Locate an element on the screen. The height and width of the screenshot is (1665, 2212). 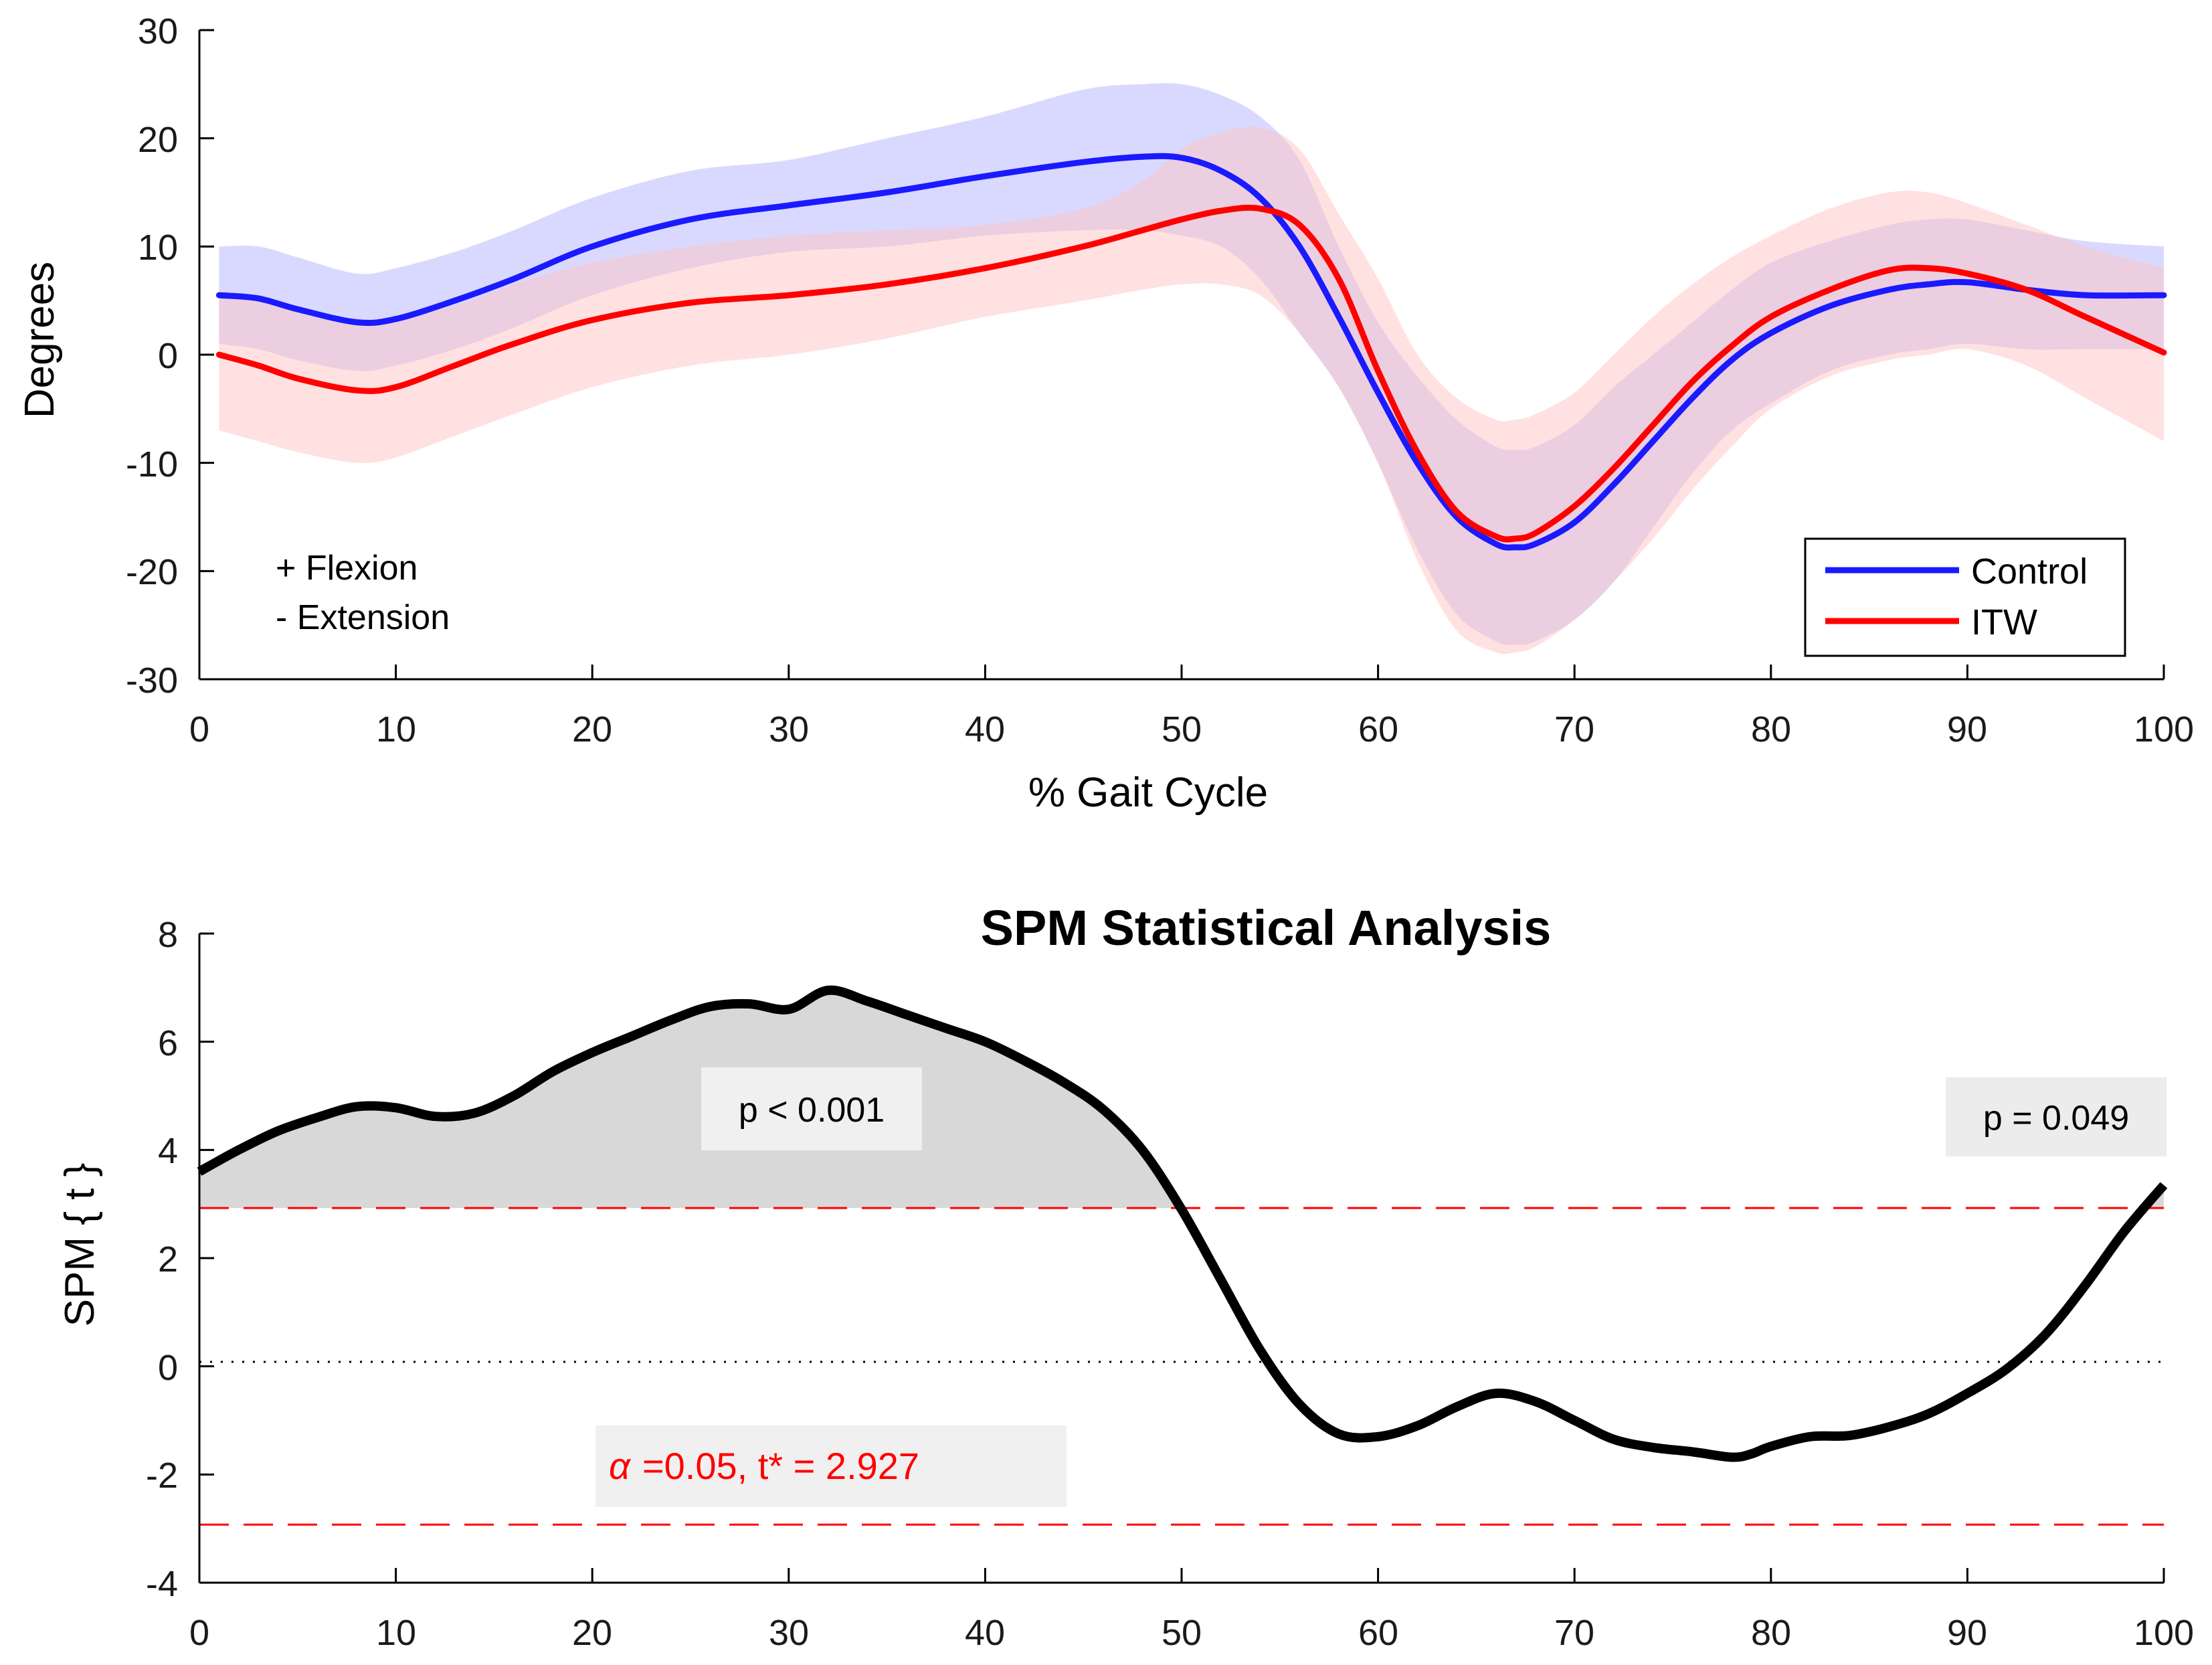
spm-ytick-labels: 8 6 4 2 0 -2 -4 is located at coordinates (162, 1259).